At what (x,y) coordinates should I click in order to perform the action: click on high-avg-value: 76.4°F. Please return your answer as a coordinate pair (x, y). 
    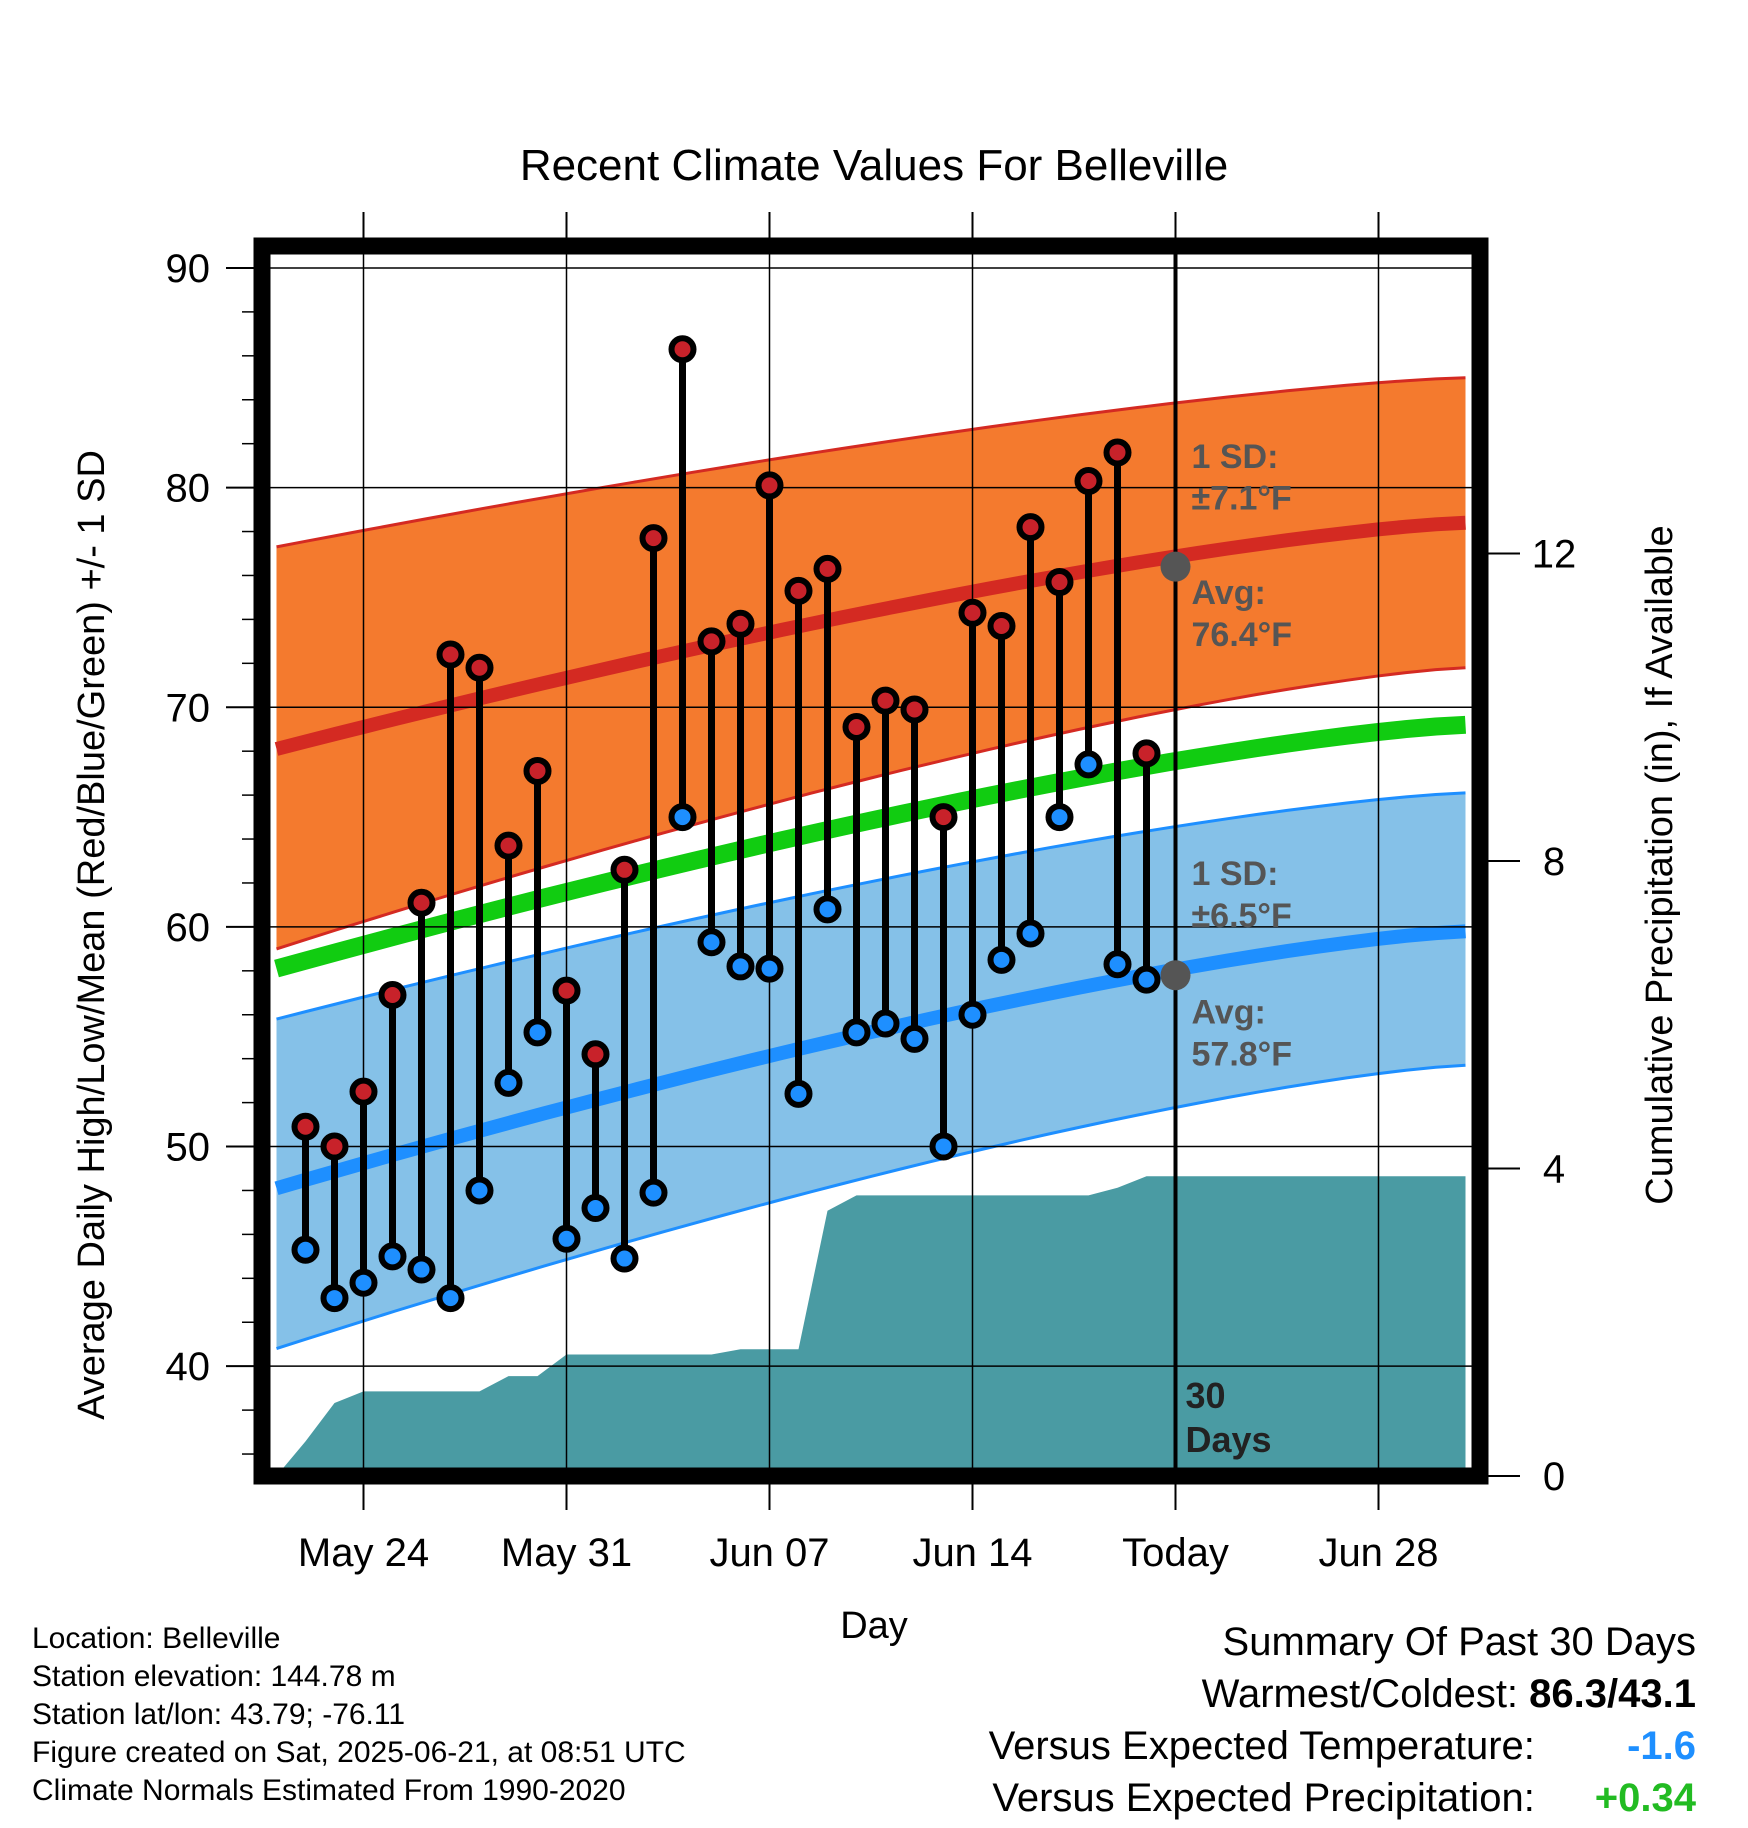
    Looking at the image, I should click on (1242, 635).